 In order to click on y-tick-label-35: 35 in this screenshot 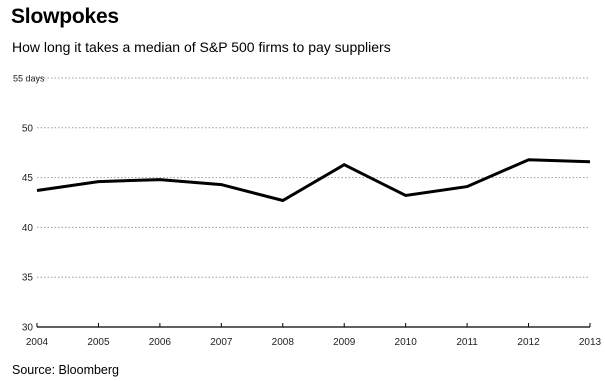, I will do `click(28, 278)`.